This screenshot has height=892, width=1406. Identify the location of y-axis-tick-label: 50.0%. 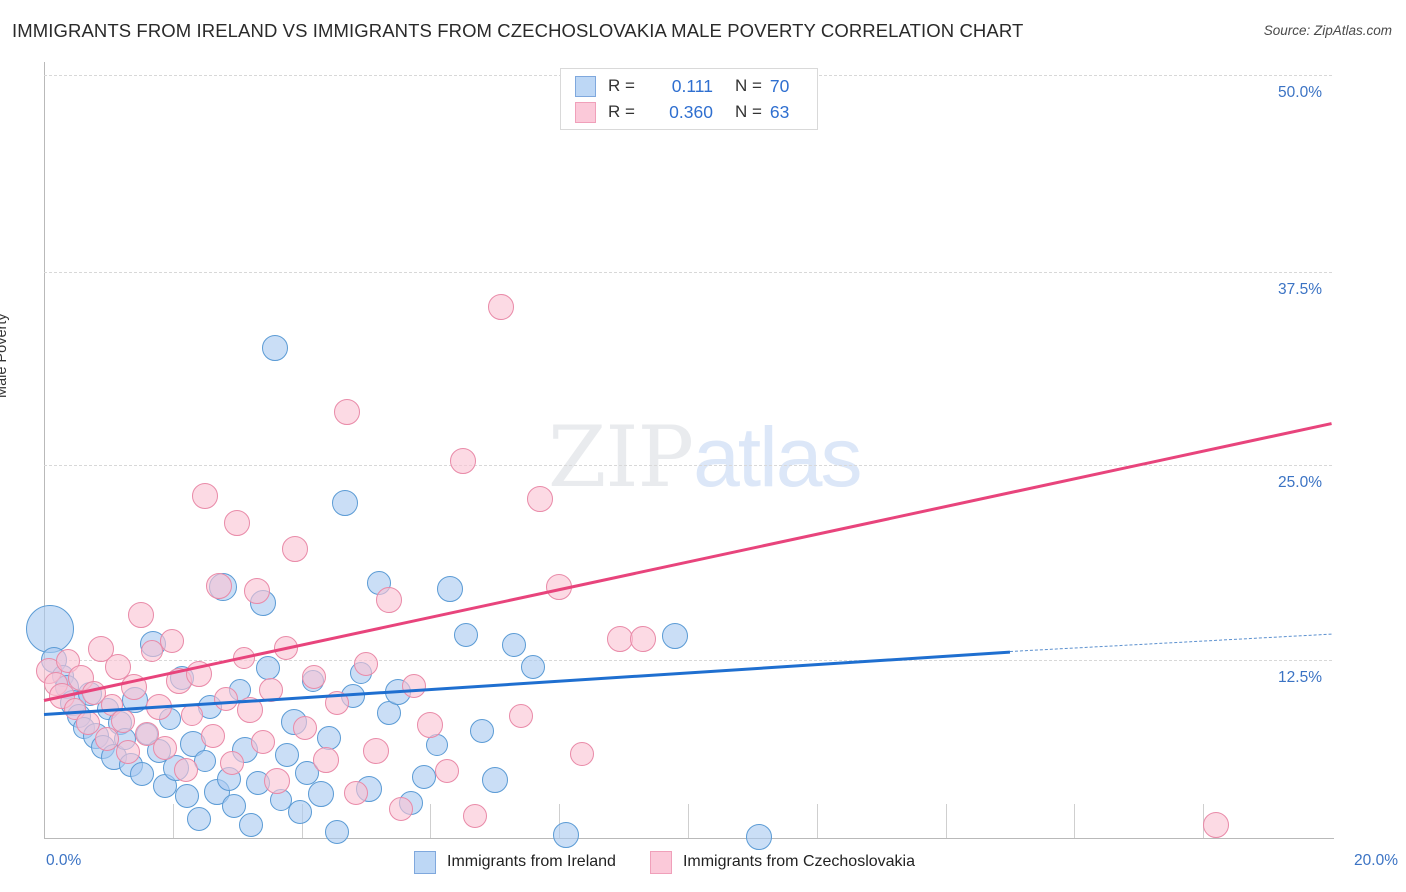
(1300, 92).